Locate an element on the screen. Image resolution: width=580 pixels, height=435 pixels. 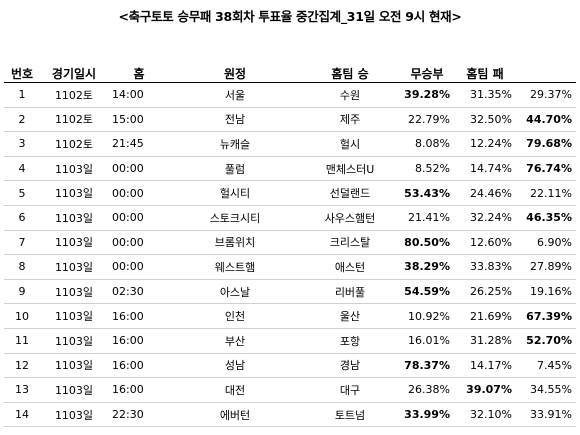
row-pct-2: 24.46% is located at coordinates (485, 193).